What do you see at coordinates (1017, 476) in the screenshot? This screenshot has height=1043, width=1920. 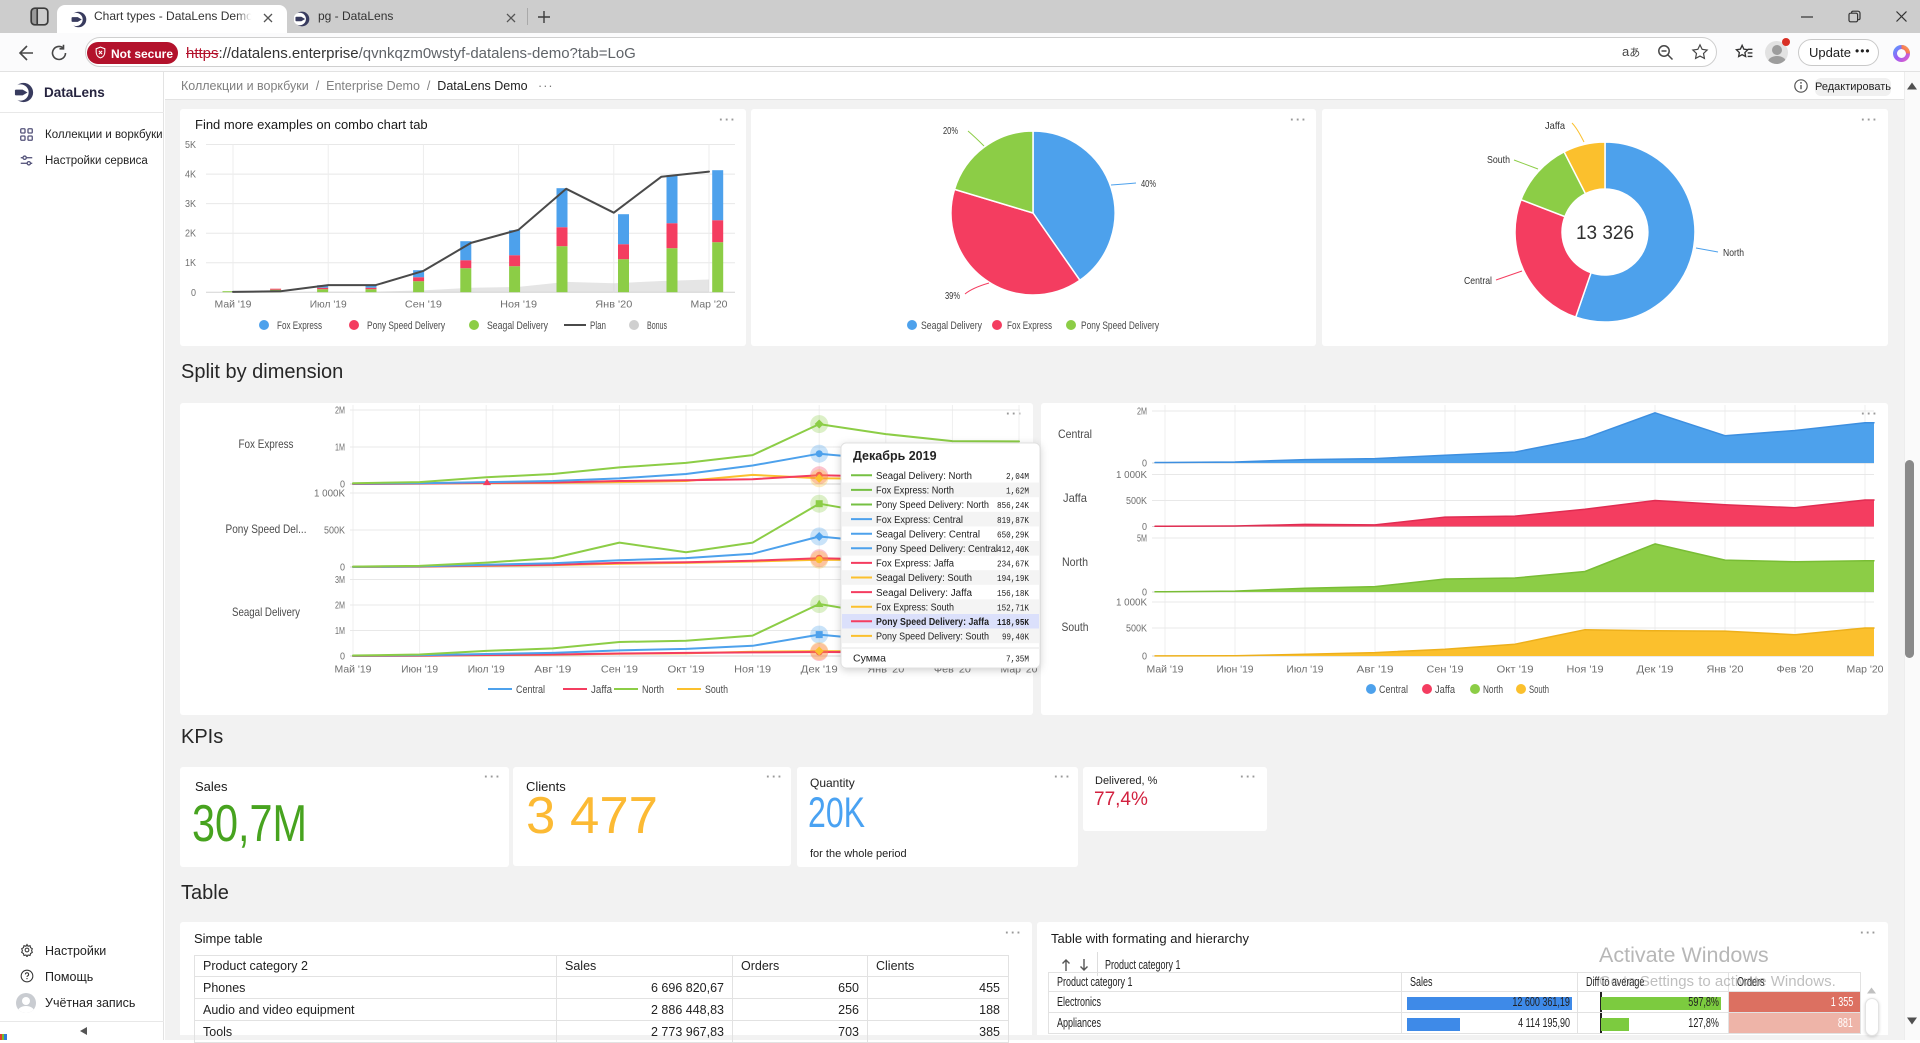 I see `svg-text: 2,04M` at bounding box center [1017, 476].